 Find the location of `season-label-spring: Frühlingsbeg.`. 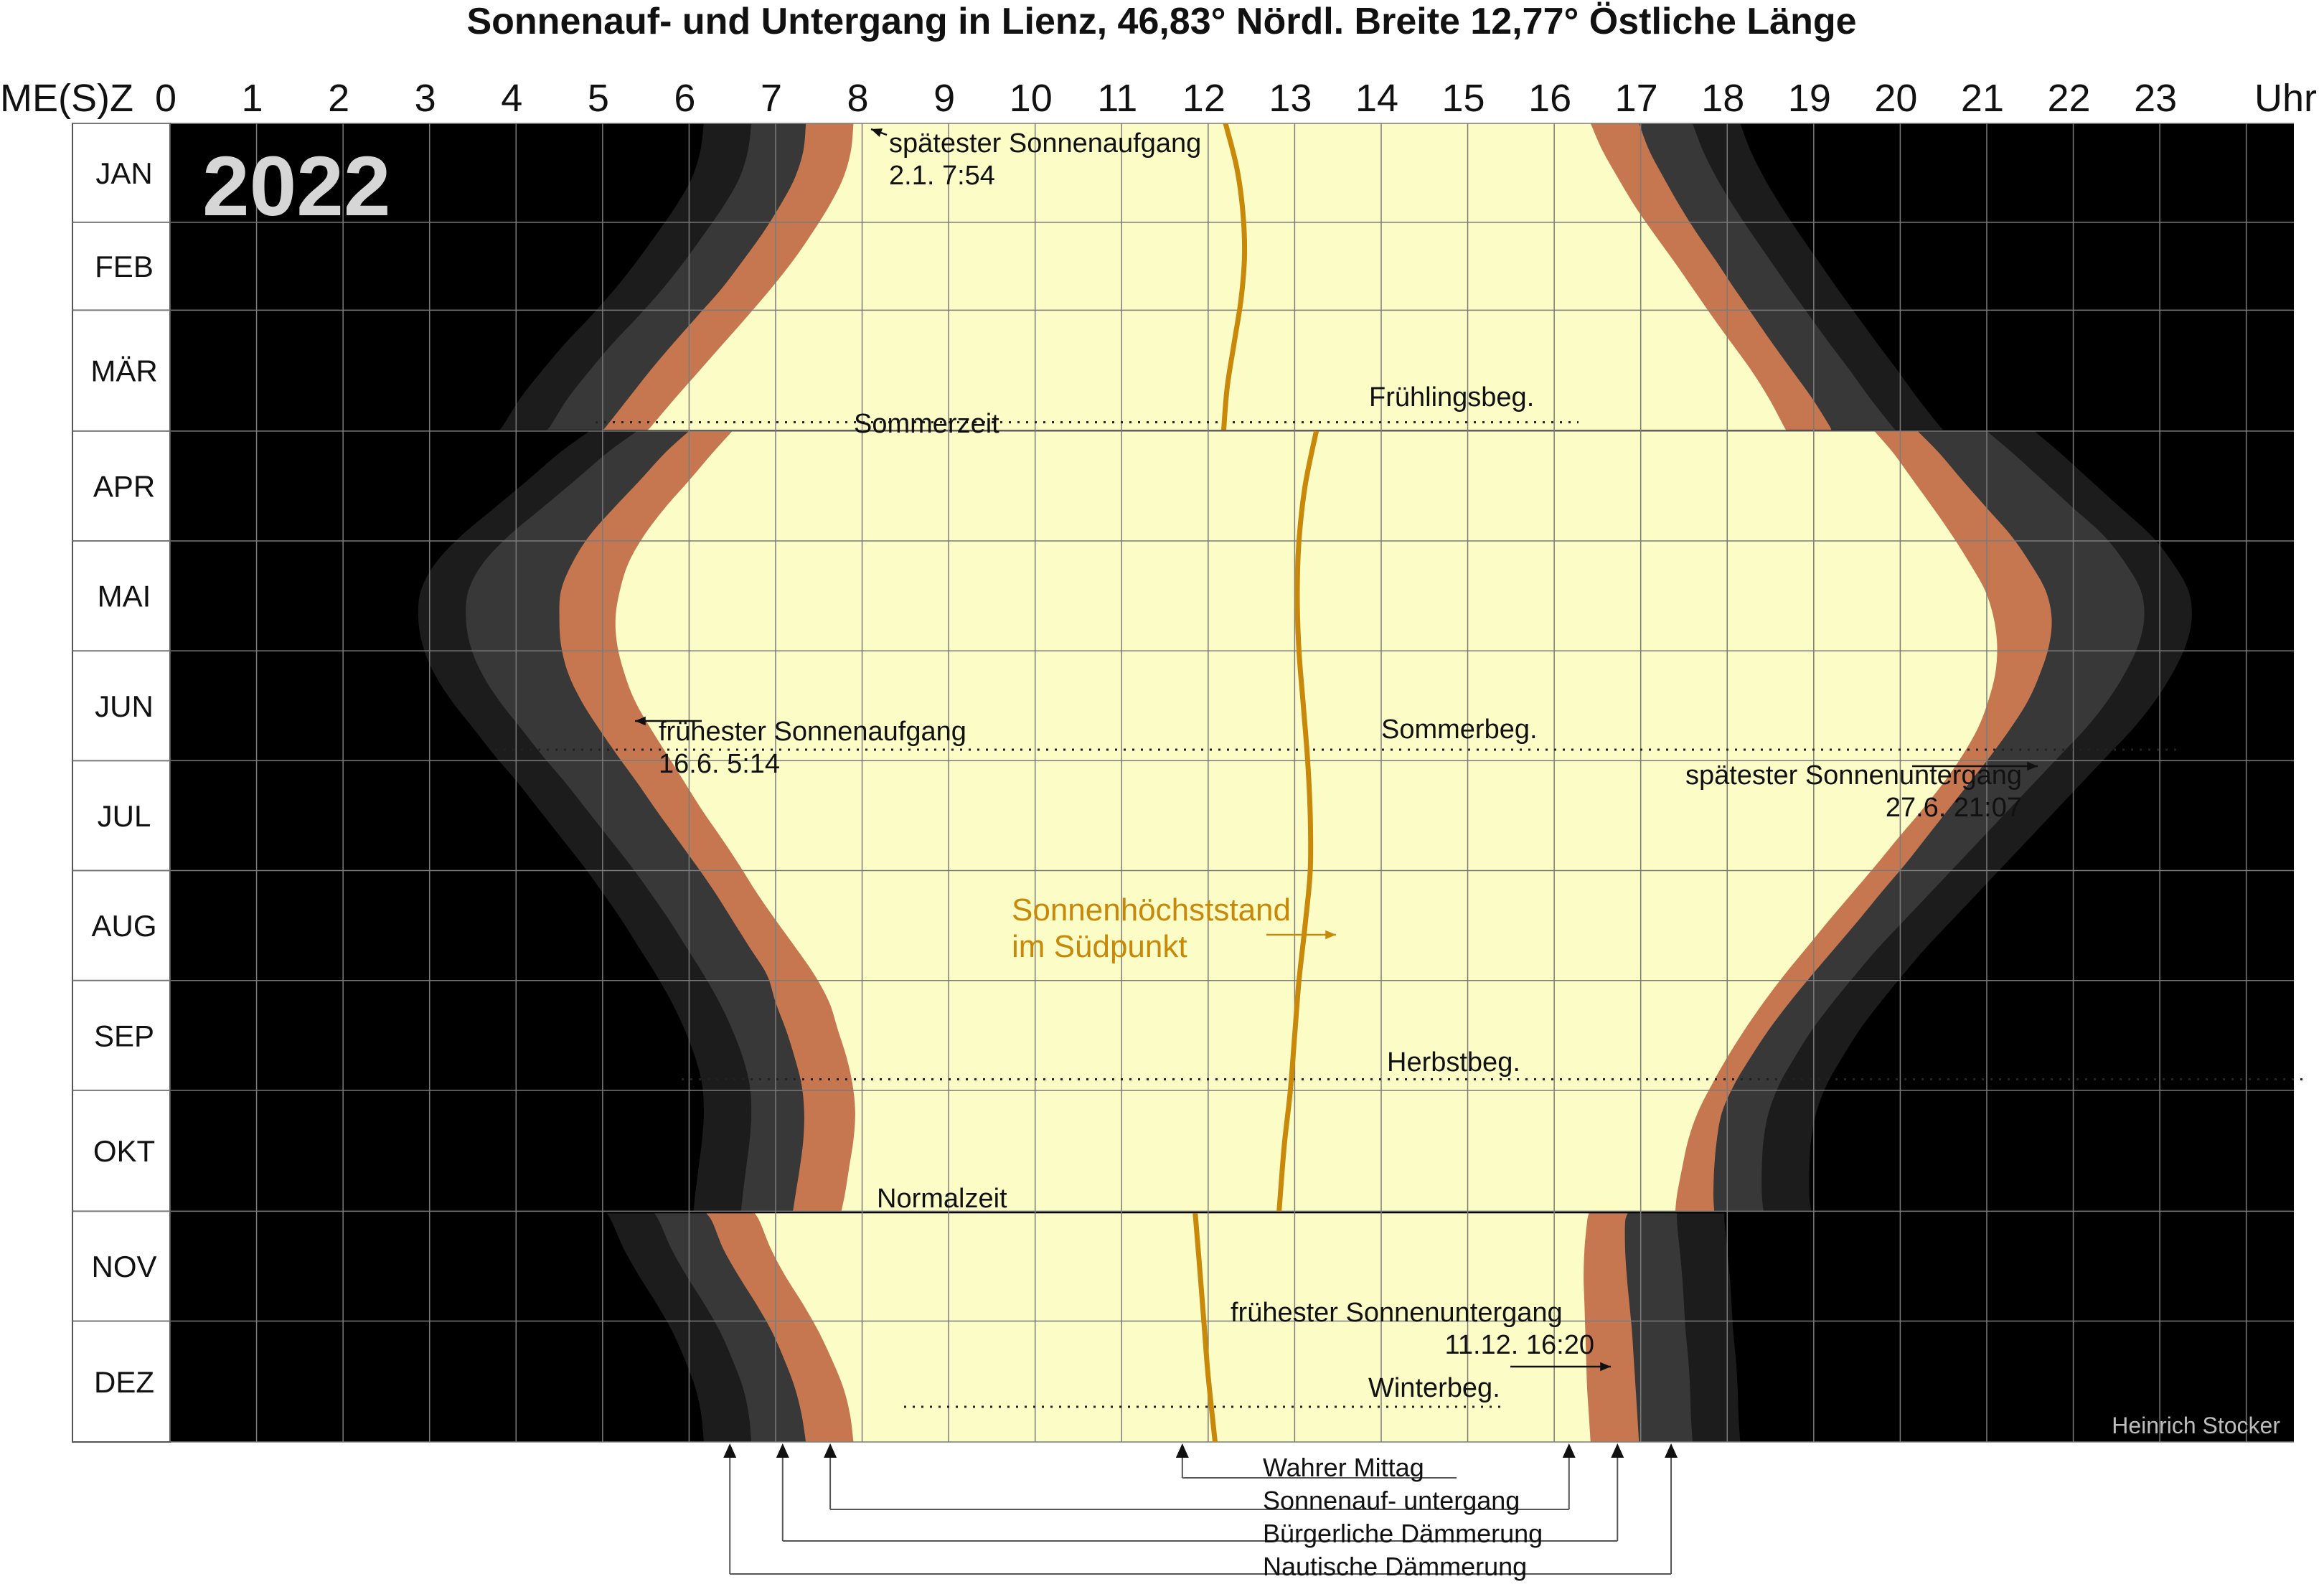

season-label-spring: Frühlingsbeg. is located at coordinates (1451, 397).